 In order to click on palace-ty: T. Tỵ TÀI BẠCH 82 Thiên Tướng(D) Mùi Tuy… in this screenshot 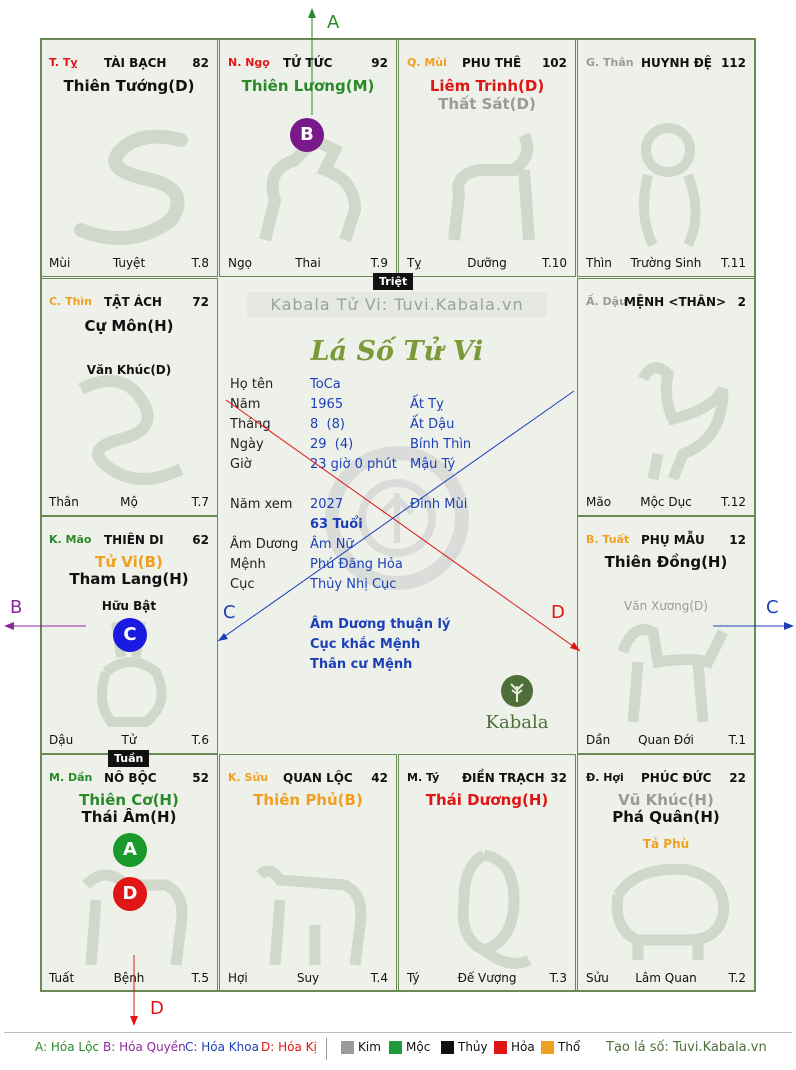, I will do `click(129, 158)`.